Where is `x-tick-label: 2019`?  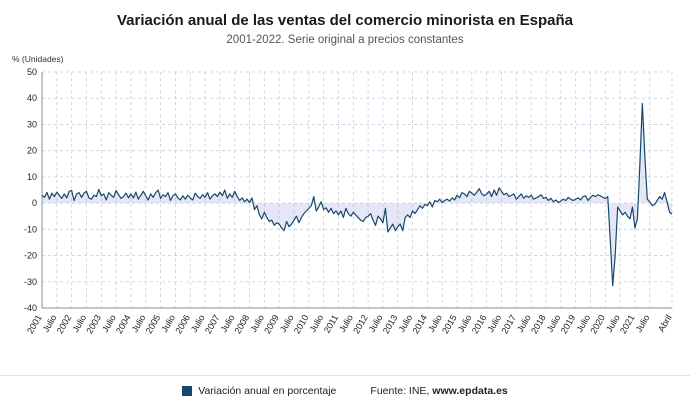 x-tick-label: 2019 is located at coordinates (568, 324).